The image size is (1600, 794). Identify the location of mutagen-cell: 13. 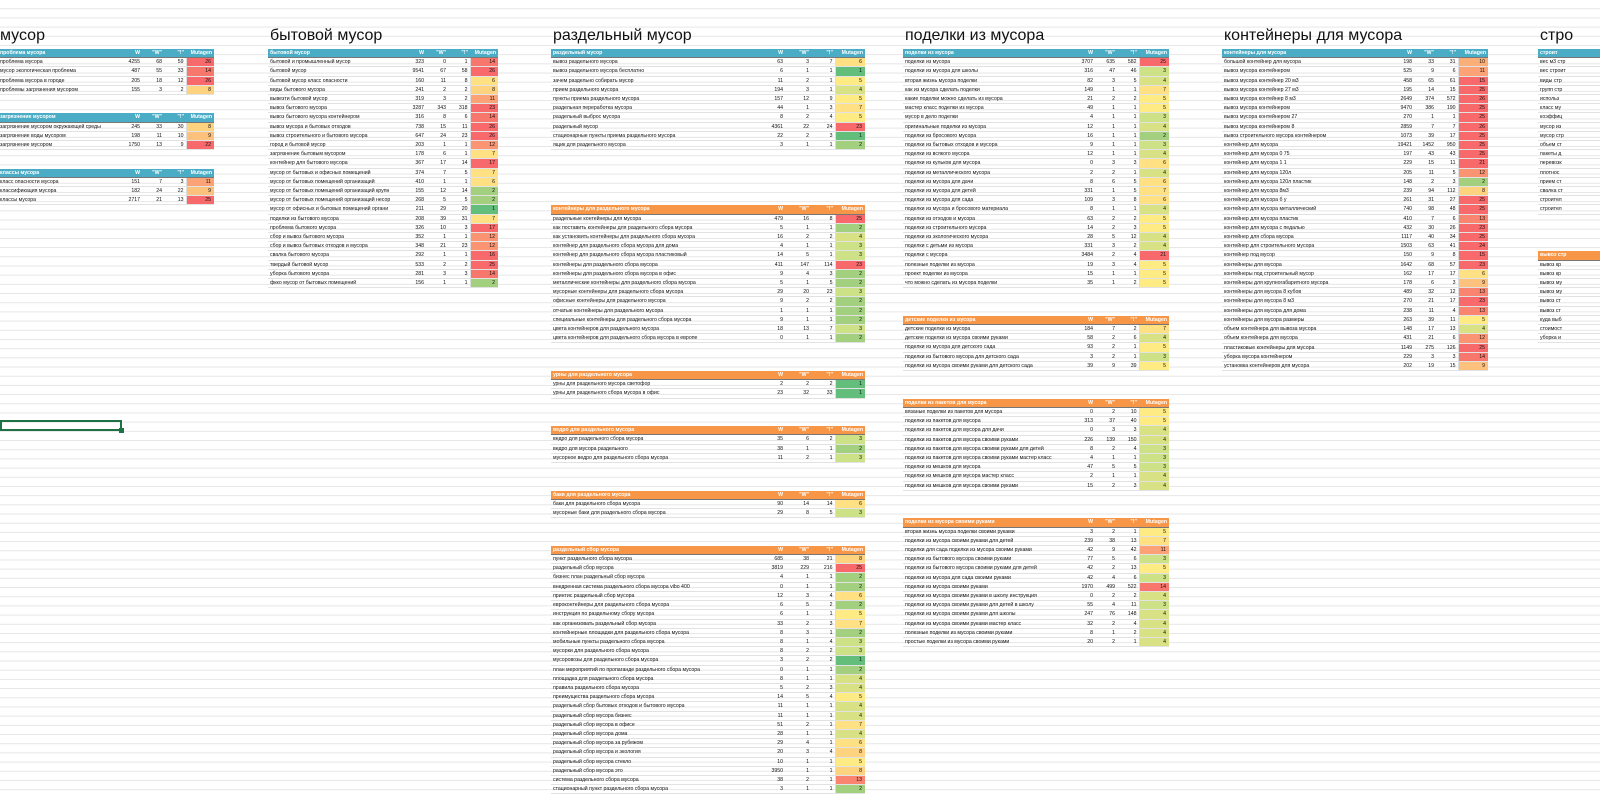
(1472, 219).